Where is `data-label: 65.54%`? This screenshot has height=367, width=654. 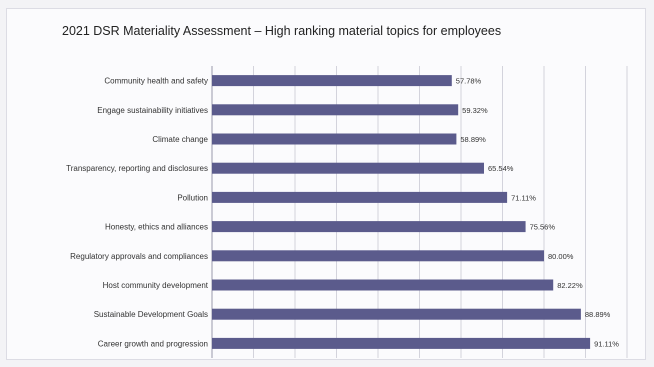
data-label: 65.54% is located at coordinates (501, 168).